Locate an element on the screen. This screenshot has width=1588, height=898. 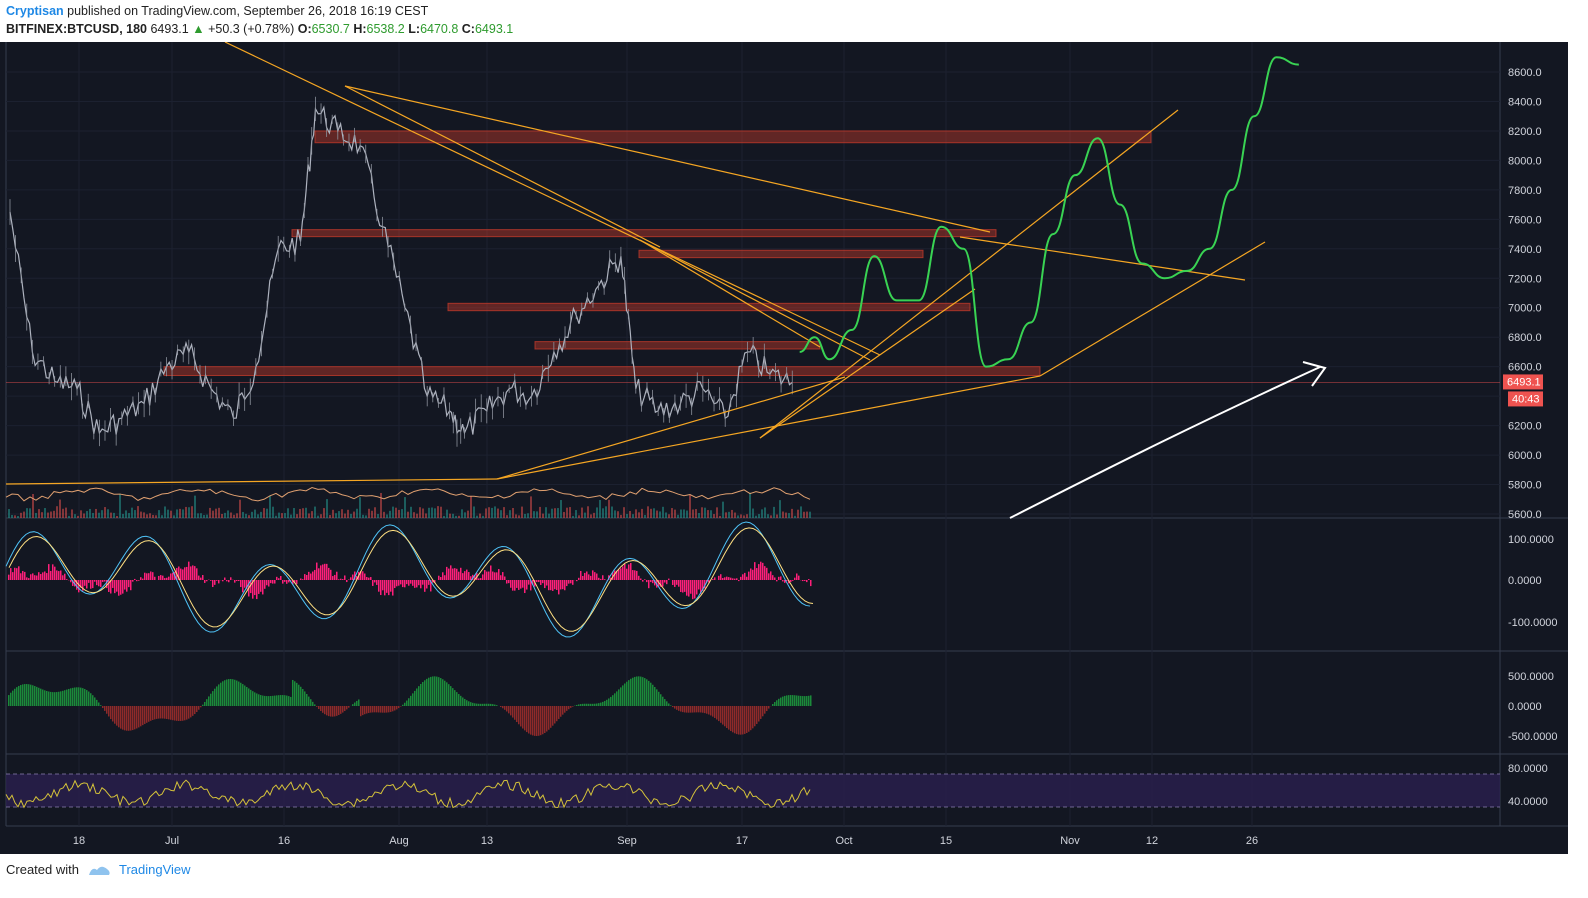
price-tick-label: 7600.0 is located at coordinates (1525, 220).